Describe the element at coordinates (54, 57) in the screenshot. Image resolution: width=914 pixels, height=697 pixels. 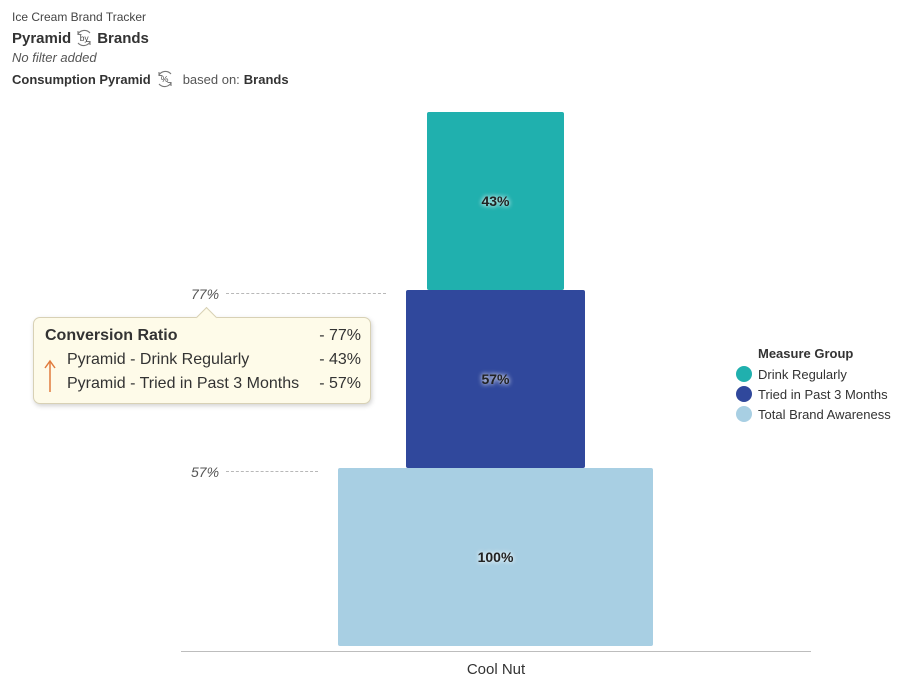
I see `filter-status: No filter added` at that location.